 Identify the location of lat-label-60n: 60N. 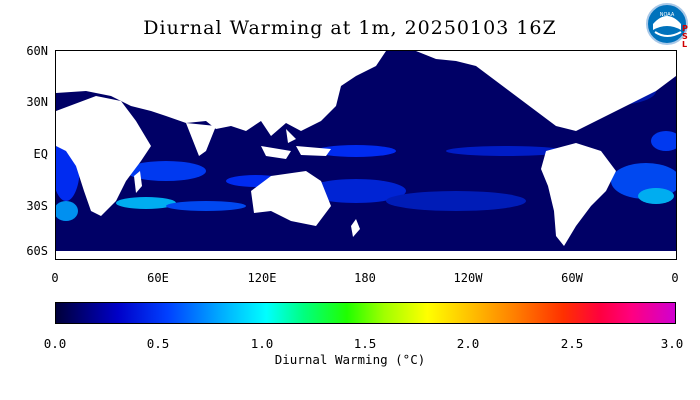
(37, 51).